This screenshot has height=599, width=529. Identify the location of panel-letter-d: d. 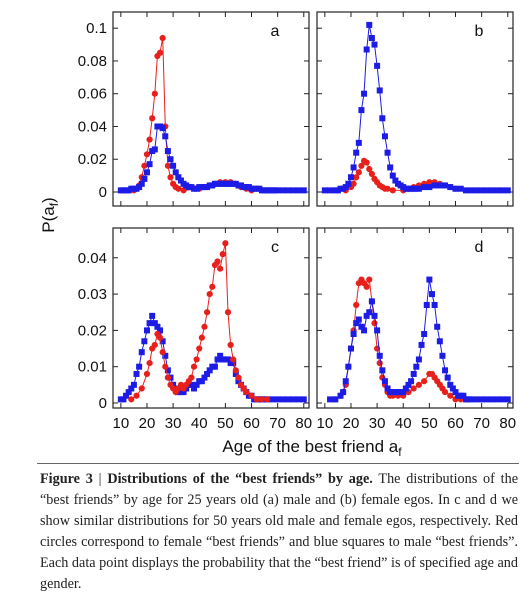
(479, 247).